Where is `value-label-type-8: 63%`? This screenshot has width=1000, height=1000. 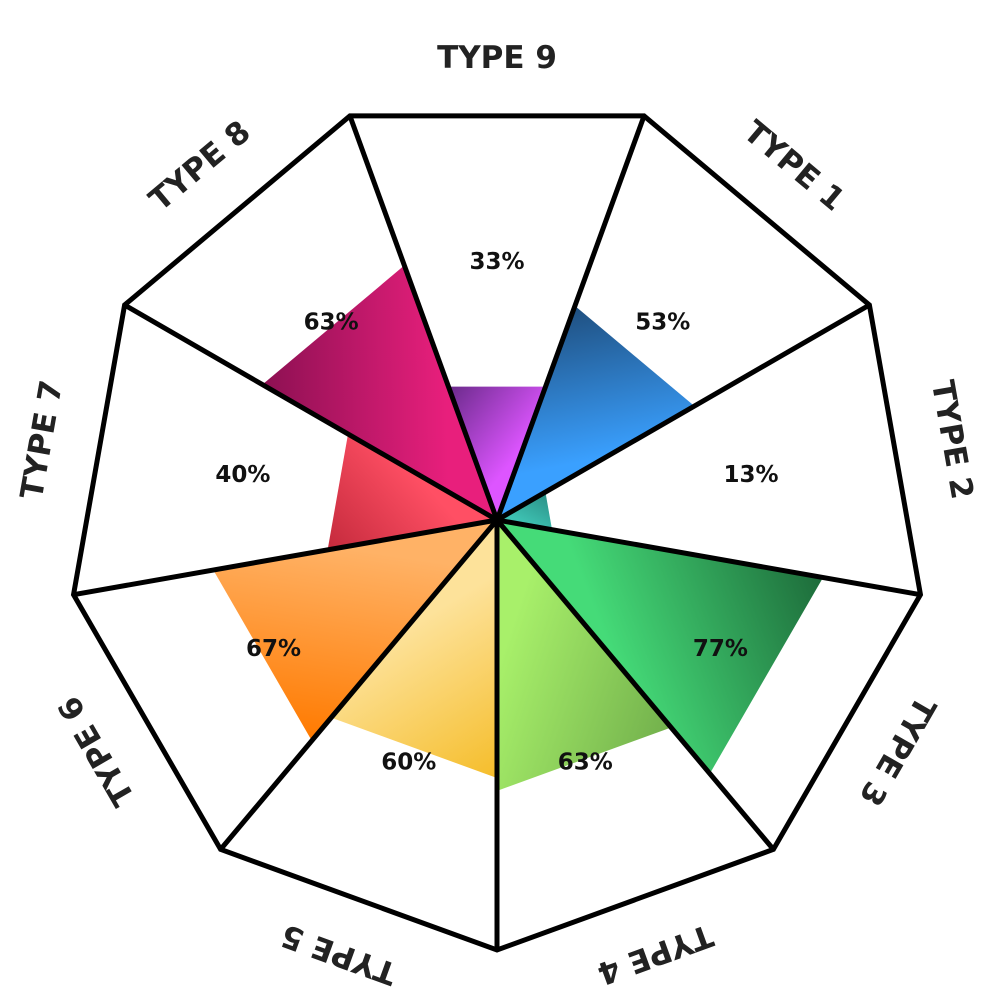
value-label-type-8: 63% is located at coordinates (331, 322).